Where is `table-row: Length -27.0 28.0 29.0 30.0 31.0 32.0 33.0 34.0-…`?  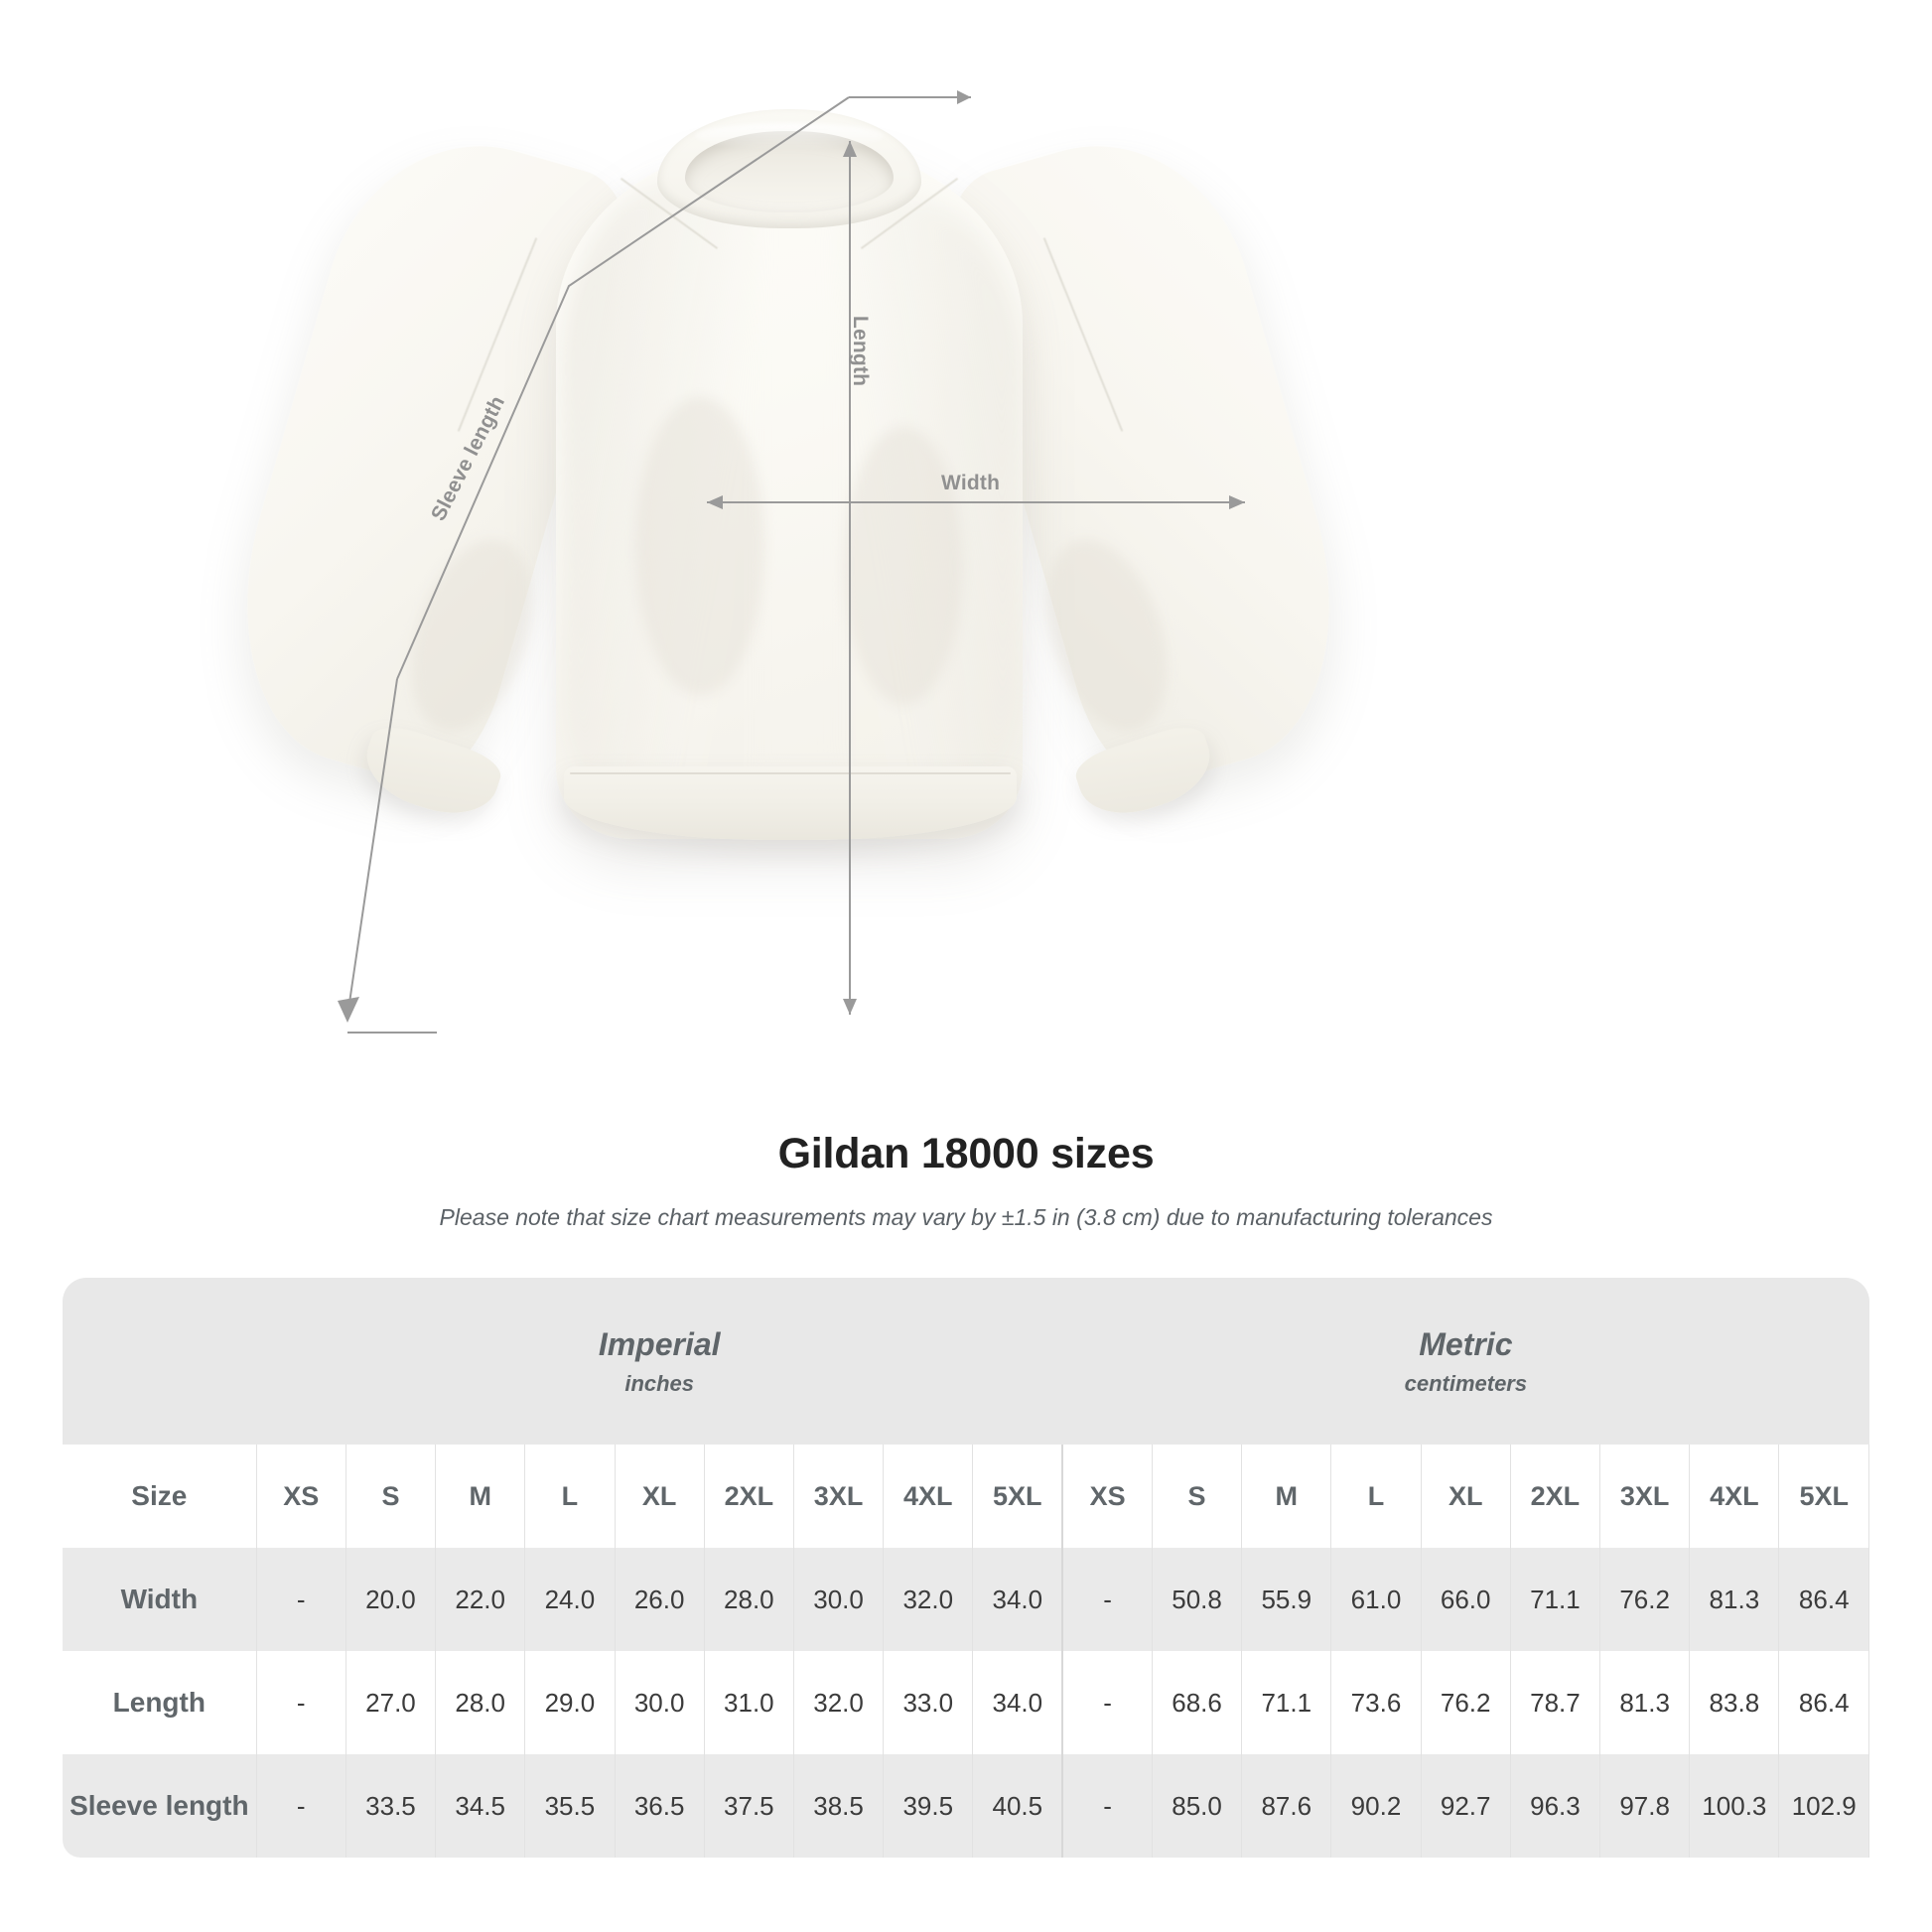 table-row: Length -27.0 28.0 29.0 30.0 31.0 32.0 33.0 34.0-… is located at coordinates (966, 1703).